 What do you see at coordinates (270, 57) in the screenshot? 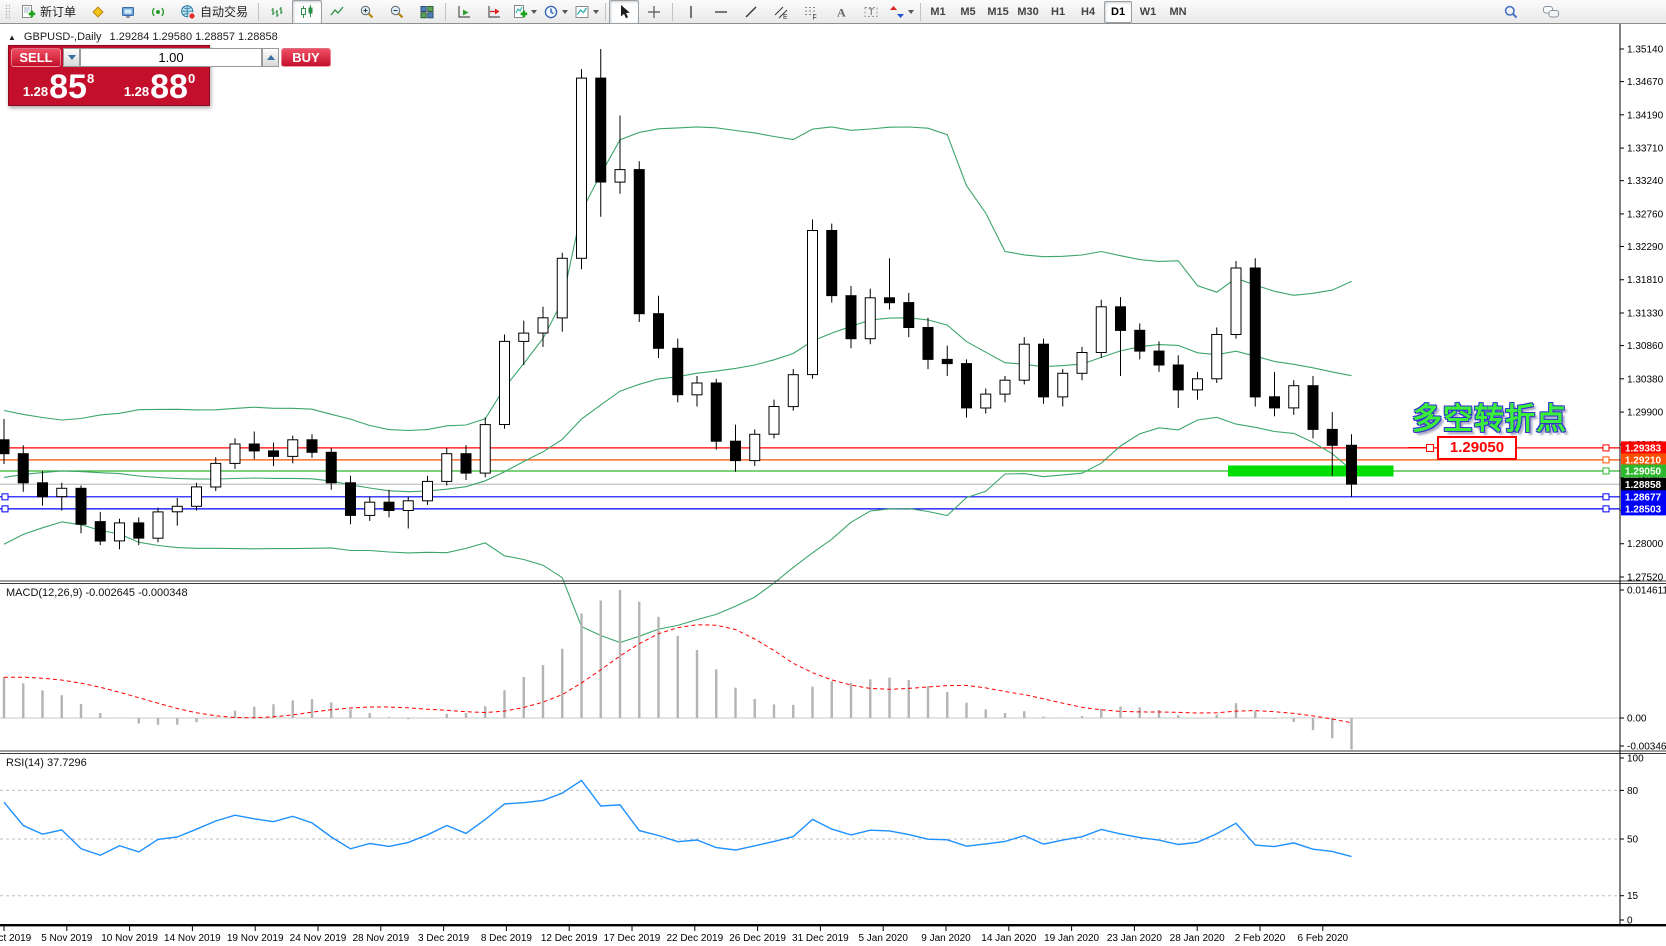
I see `volume-increase-button` at bounding box center [270, 57].